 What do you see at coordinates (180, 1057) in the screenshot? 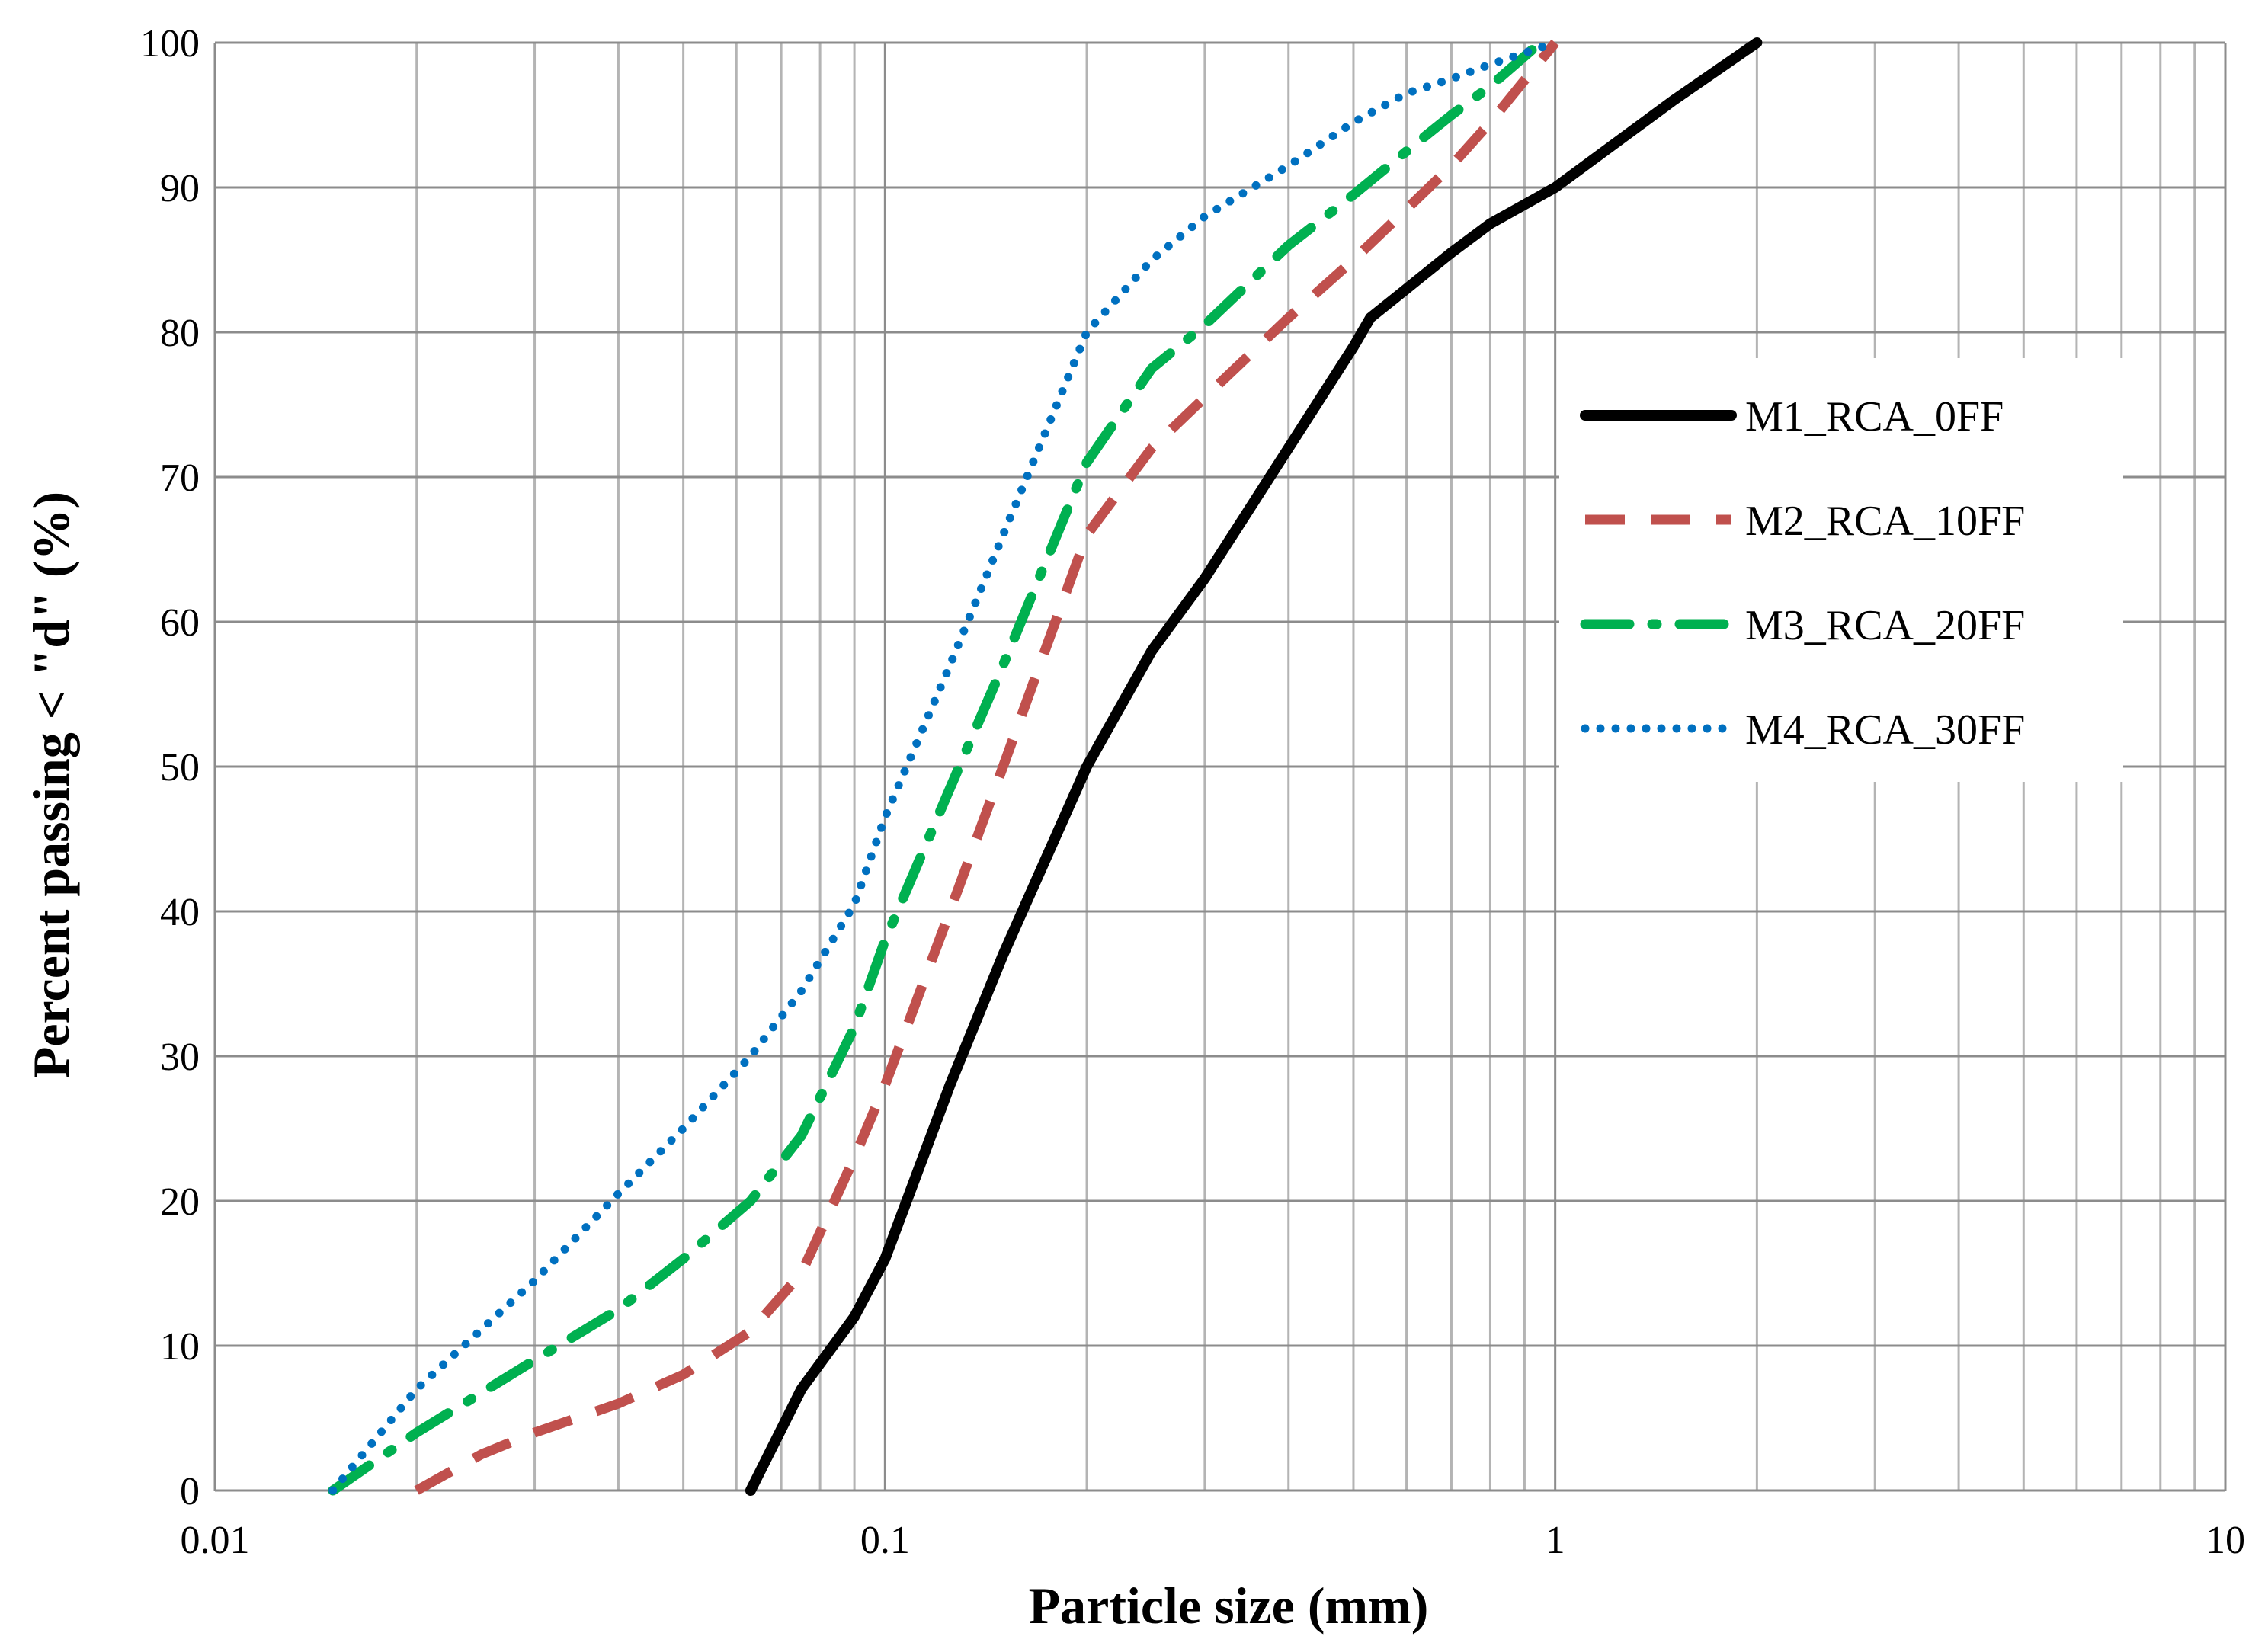
I see `y-tick-label: 30` at bounding box center [180, 1057].